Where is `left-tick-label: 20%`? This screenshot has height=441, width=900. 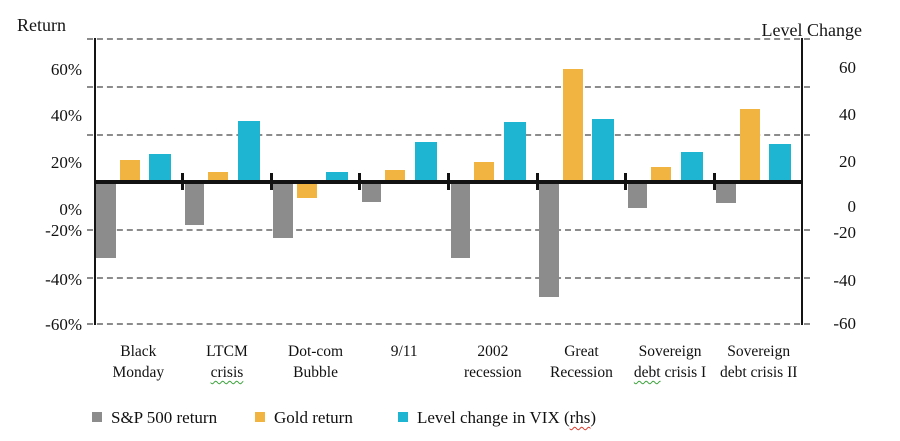 left-tick-label: 20% is located at coordinates (66, 162).